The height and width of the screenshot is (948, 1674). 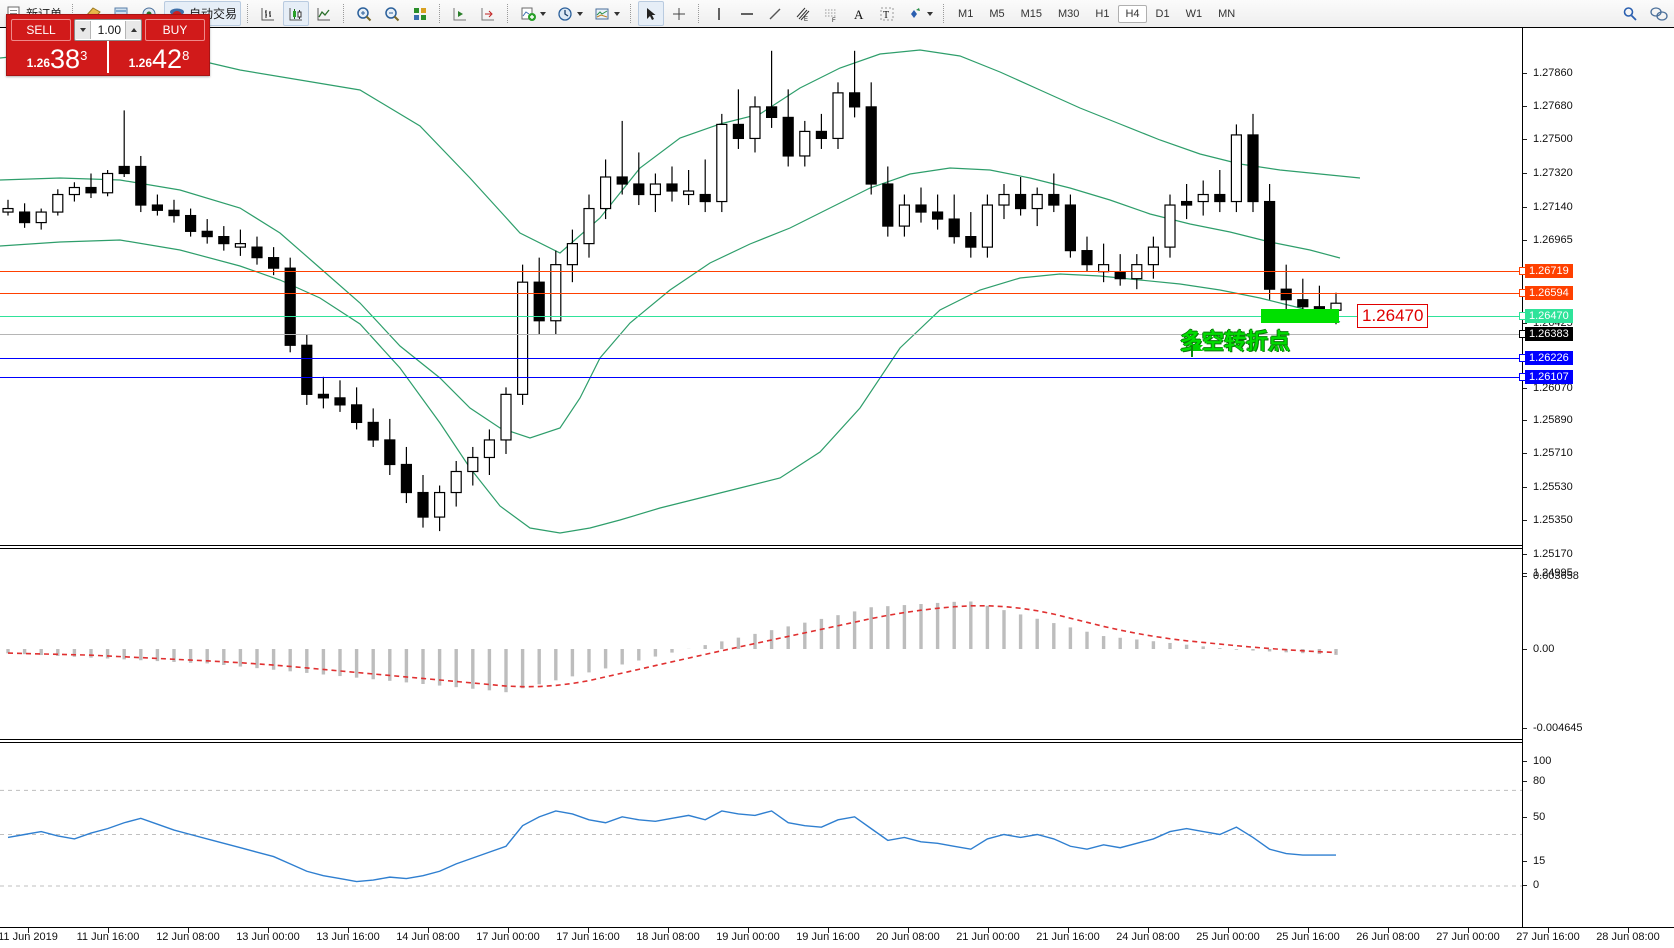 I want to click on time-axis-label: 25 Jun 16:00, so click(x=1308, y=937).